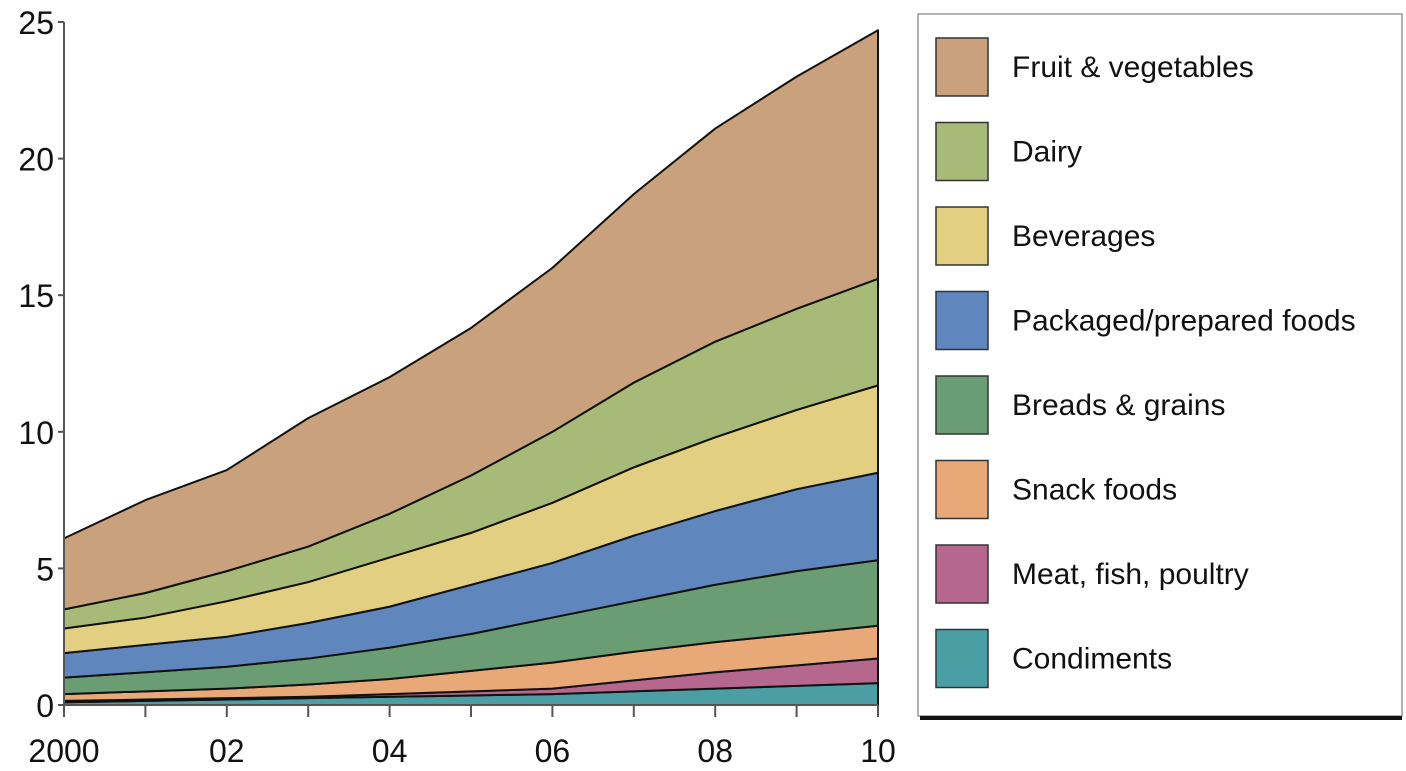  What do you see at coordinates (462, 736) in the screenshot?
I see `x-axis: 2000 02 04 06 08 10` at bounding box center [462, 736].